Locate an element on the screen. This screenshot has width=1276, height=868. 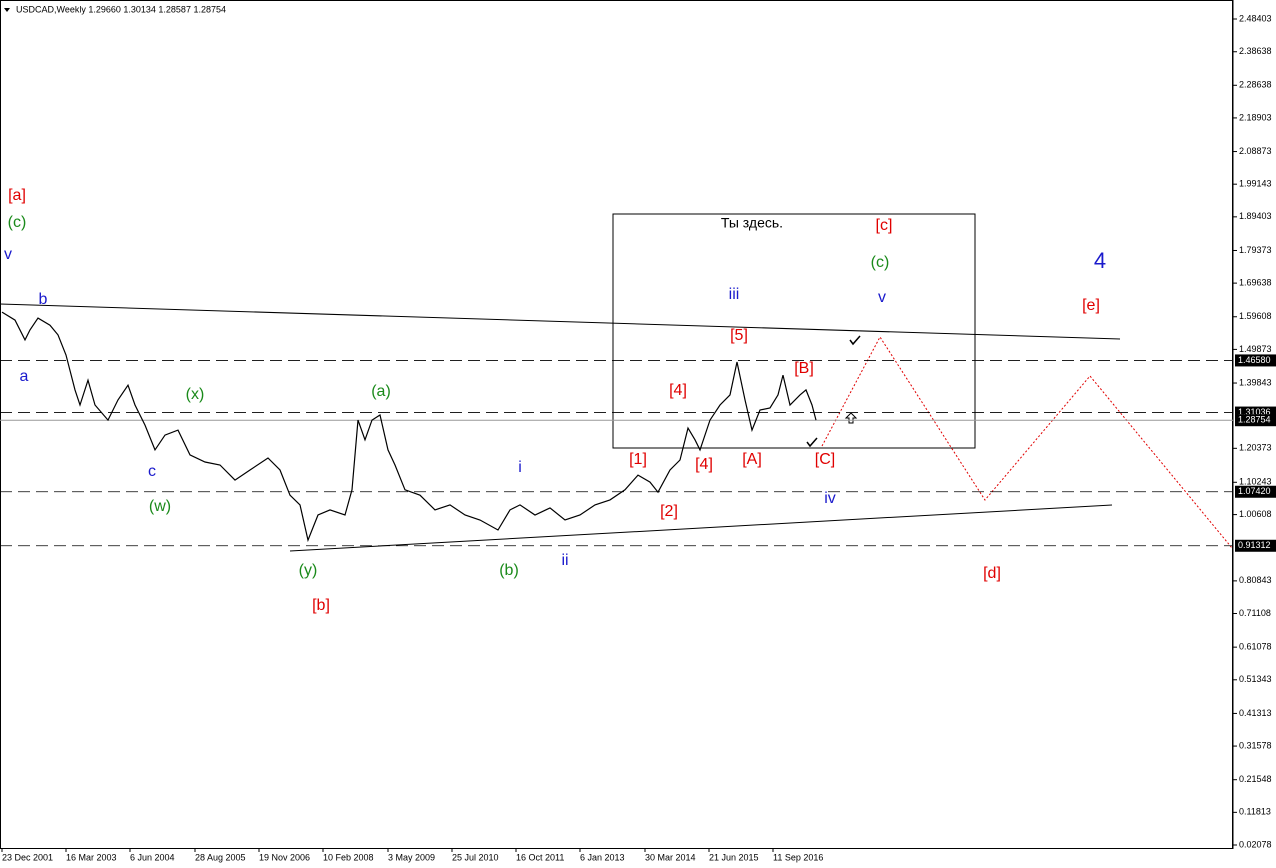
y-tick-label: 0.61078 is located at coordinates (1255, 647).